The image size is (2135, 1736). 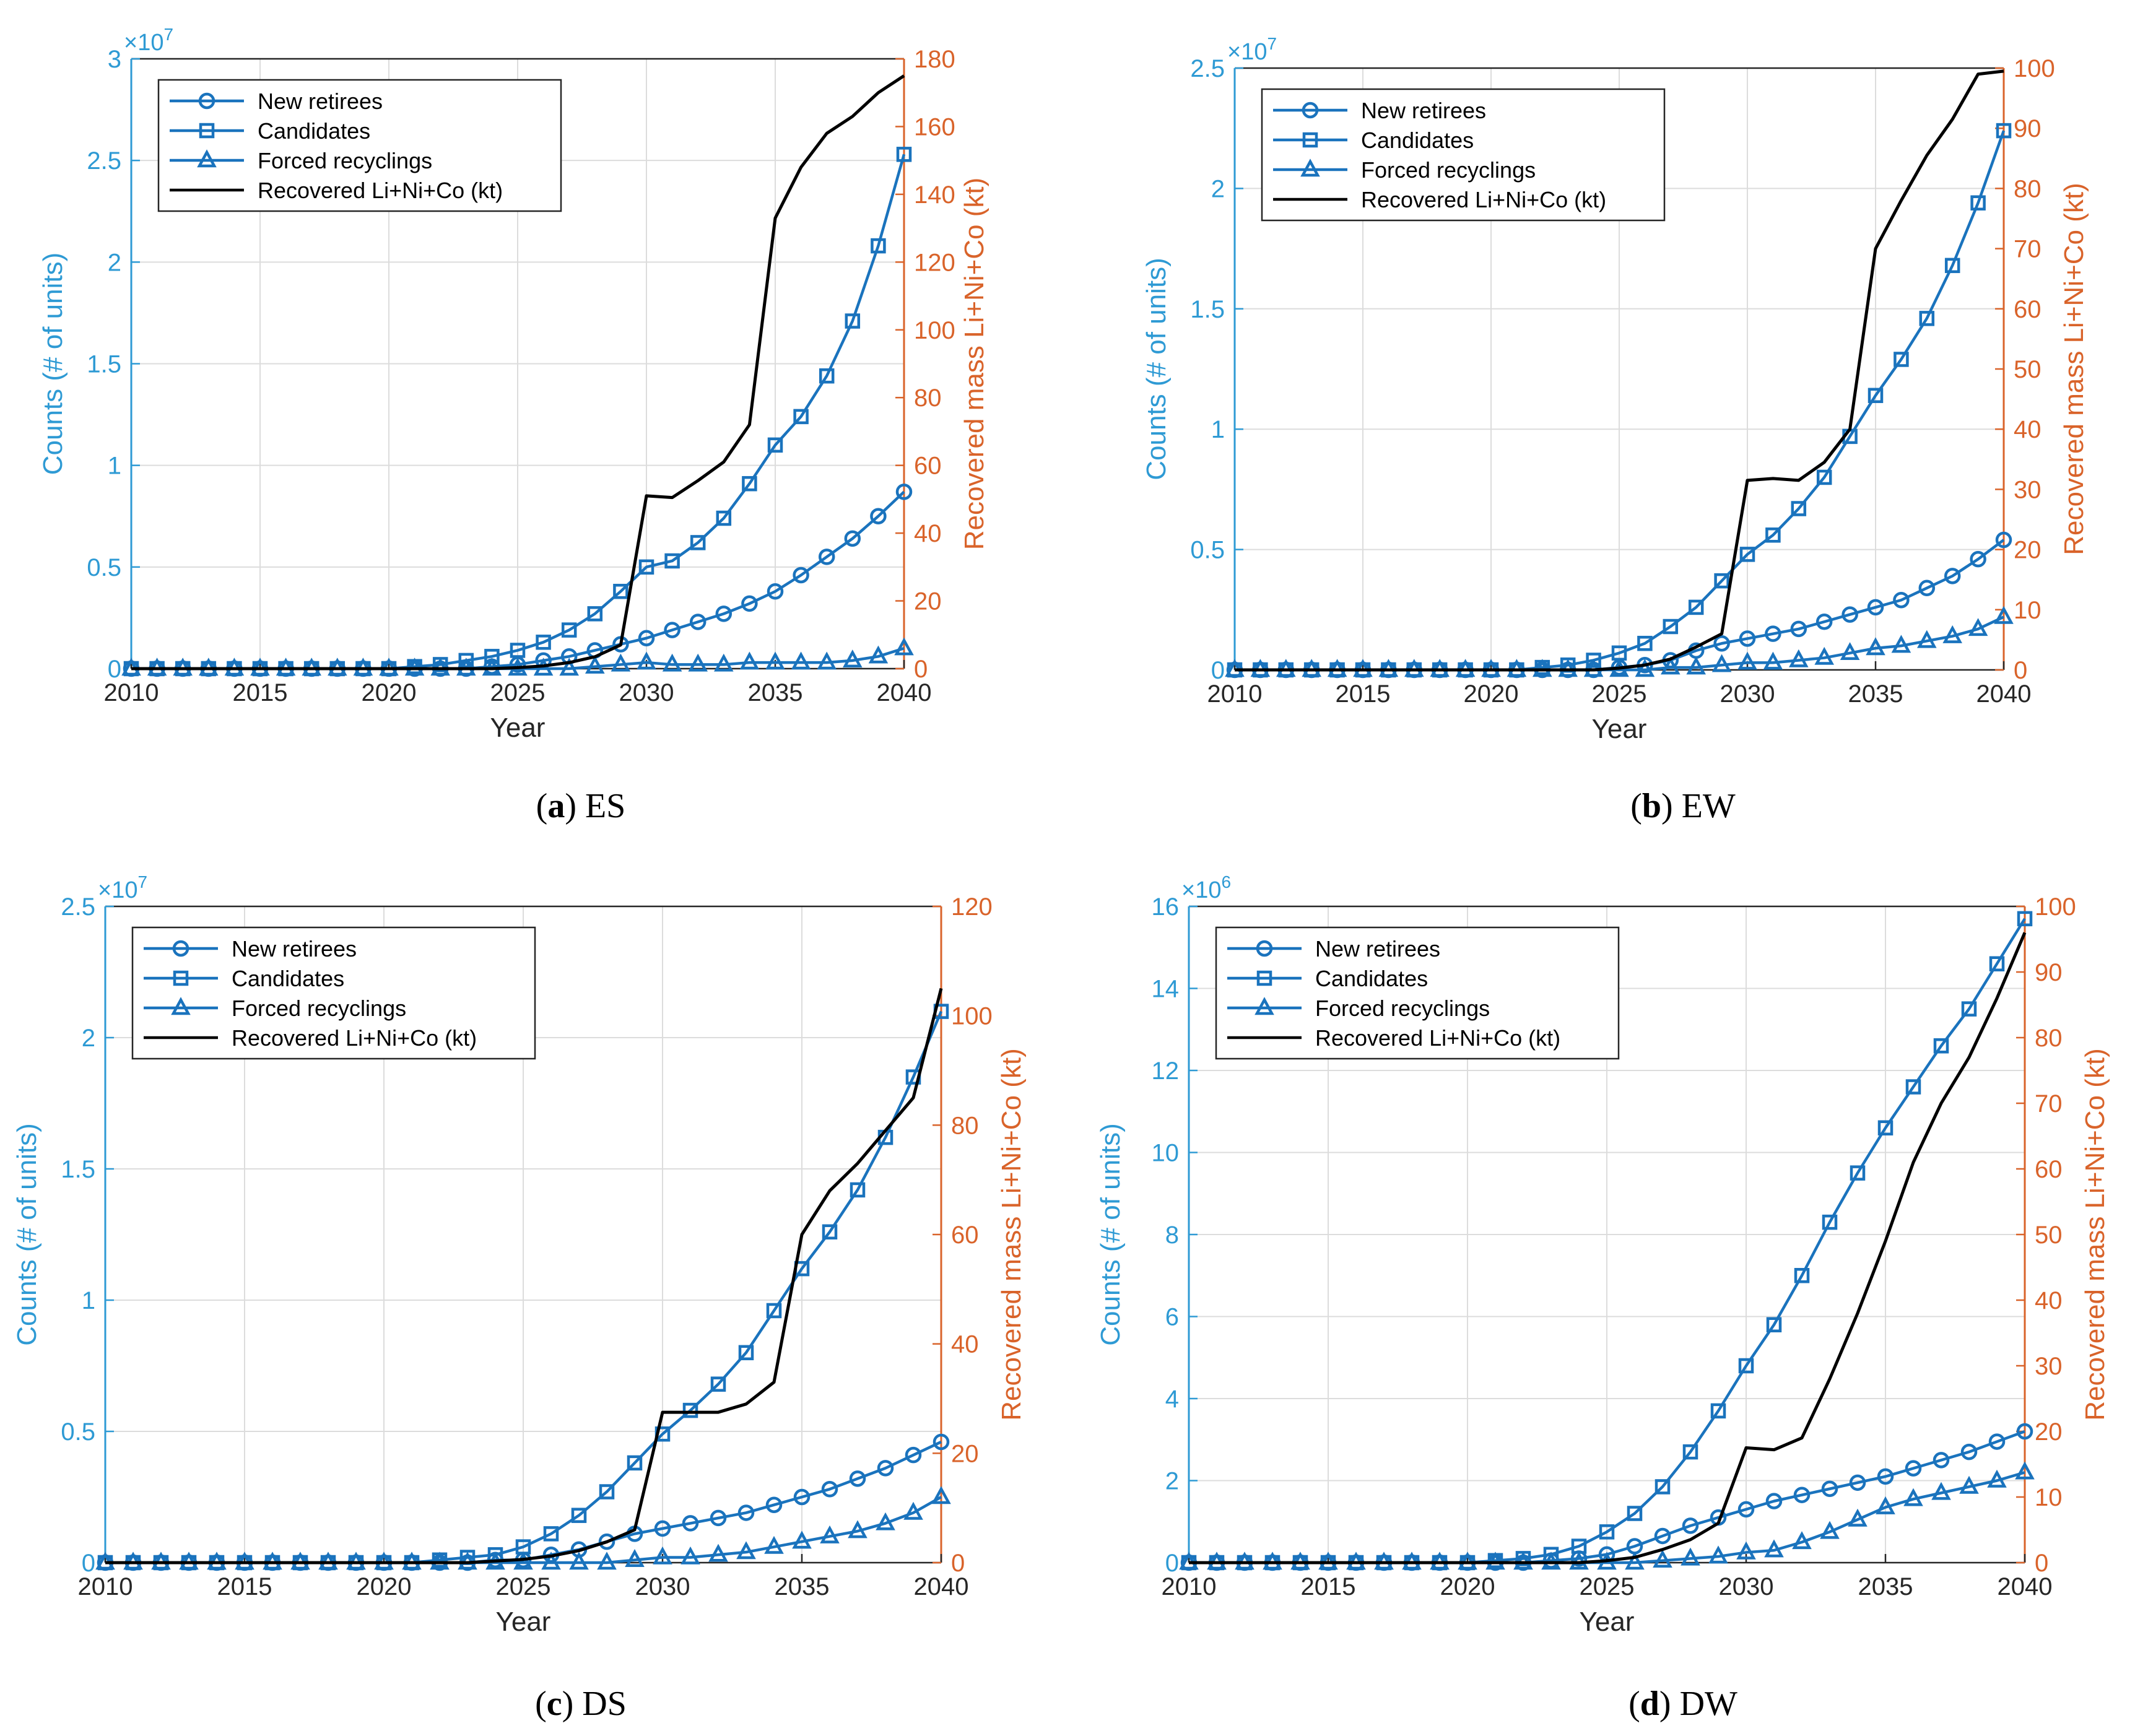 I want to click on right-y-tick-label: 40, so click(x=928, y=533).